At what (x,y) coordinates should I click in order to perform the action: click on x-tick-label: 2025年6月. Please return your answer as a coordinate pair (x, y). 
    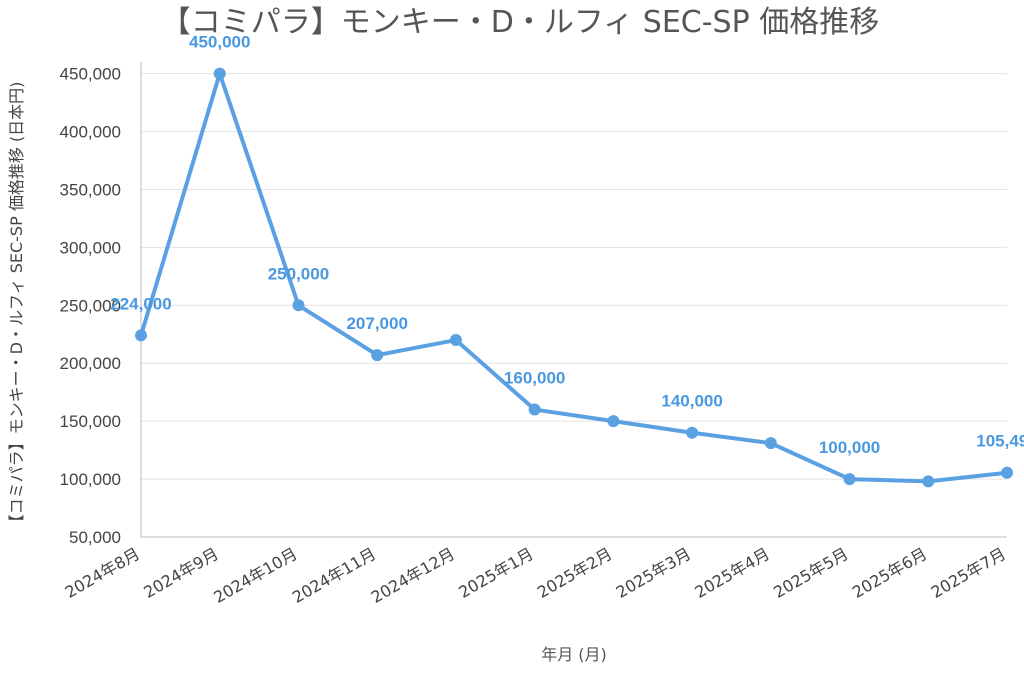
    Looking at the image, I should click on (889, 573).